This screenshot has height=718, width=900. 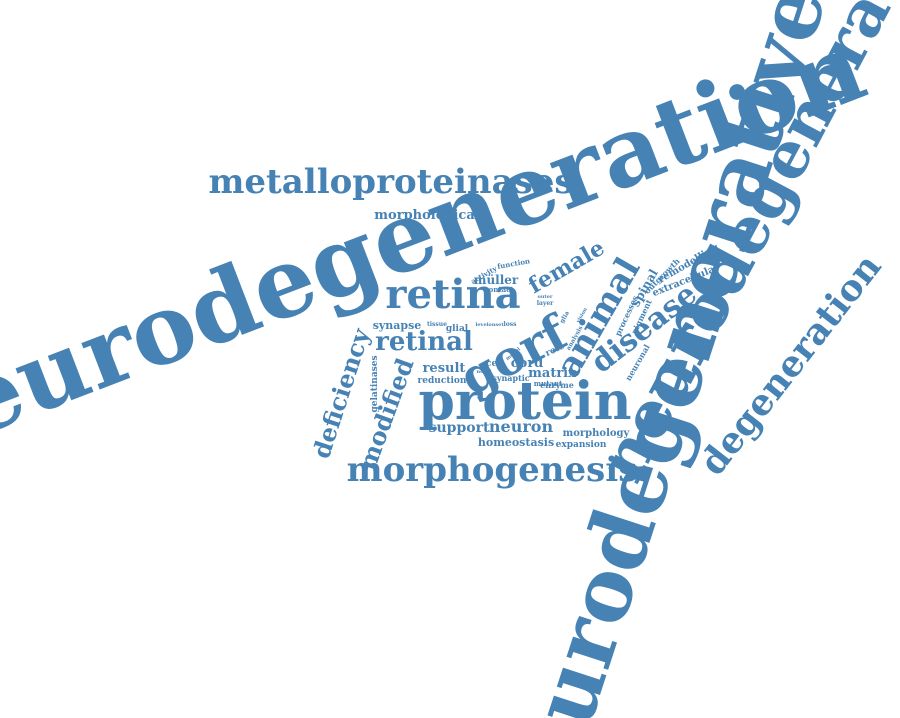 I want to click on word-onset: onset, so click(x=496, y=325).